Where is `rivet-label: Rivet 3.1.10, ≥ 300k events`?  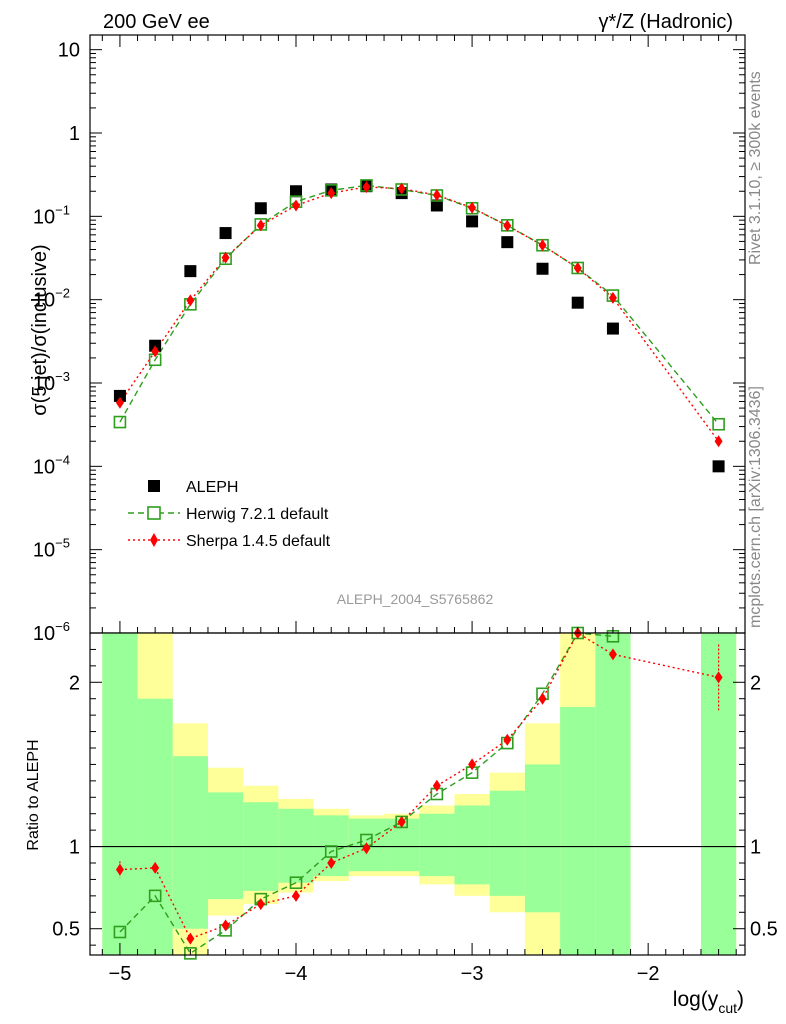 rivet-label: Rivet 3.1.10, ≥ 300k events is located at coordinates (755, 168).